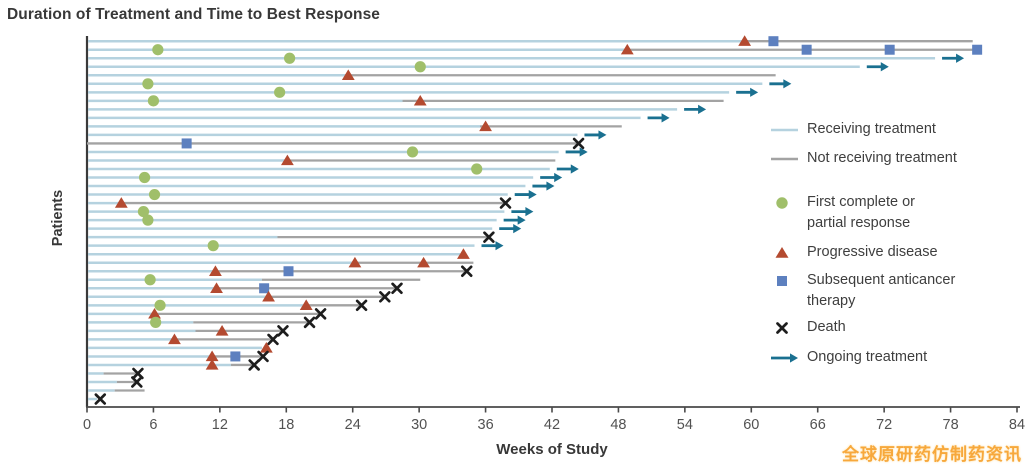 The image size is (1031, 474). What do you see at coordinates (951, 425) in the screenshot?
I see `x-tick-label: 78` at bounding box center [951, 425].